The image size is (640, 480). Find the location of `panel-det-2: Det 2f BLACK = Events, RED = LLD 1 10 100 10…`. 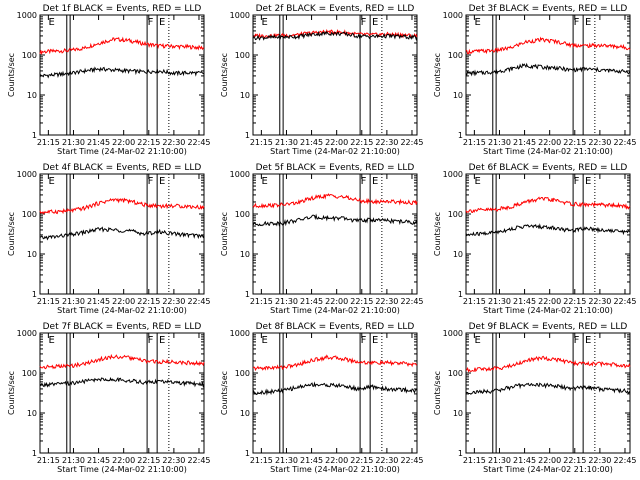

panel-det-2: Det 2f BLACK = Events, RED = LLD 1 10 100 10… is located at coordinates (322, 80).